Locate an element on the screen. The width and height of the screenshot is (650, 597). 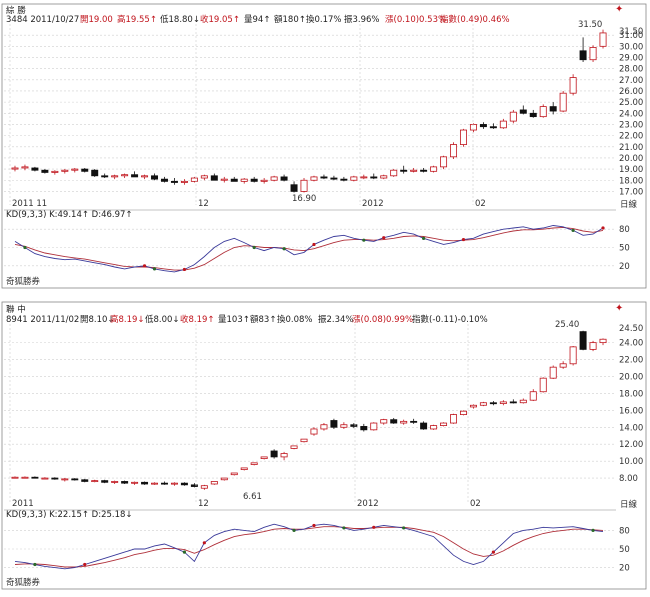
red-star-icon: ✦ is located at coordinates (619, 308).